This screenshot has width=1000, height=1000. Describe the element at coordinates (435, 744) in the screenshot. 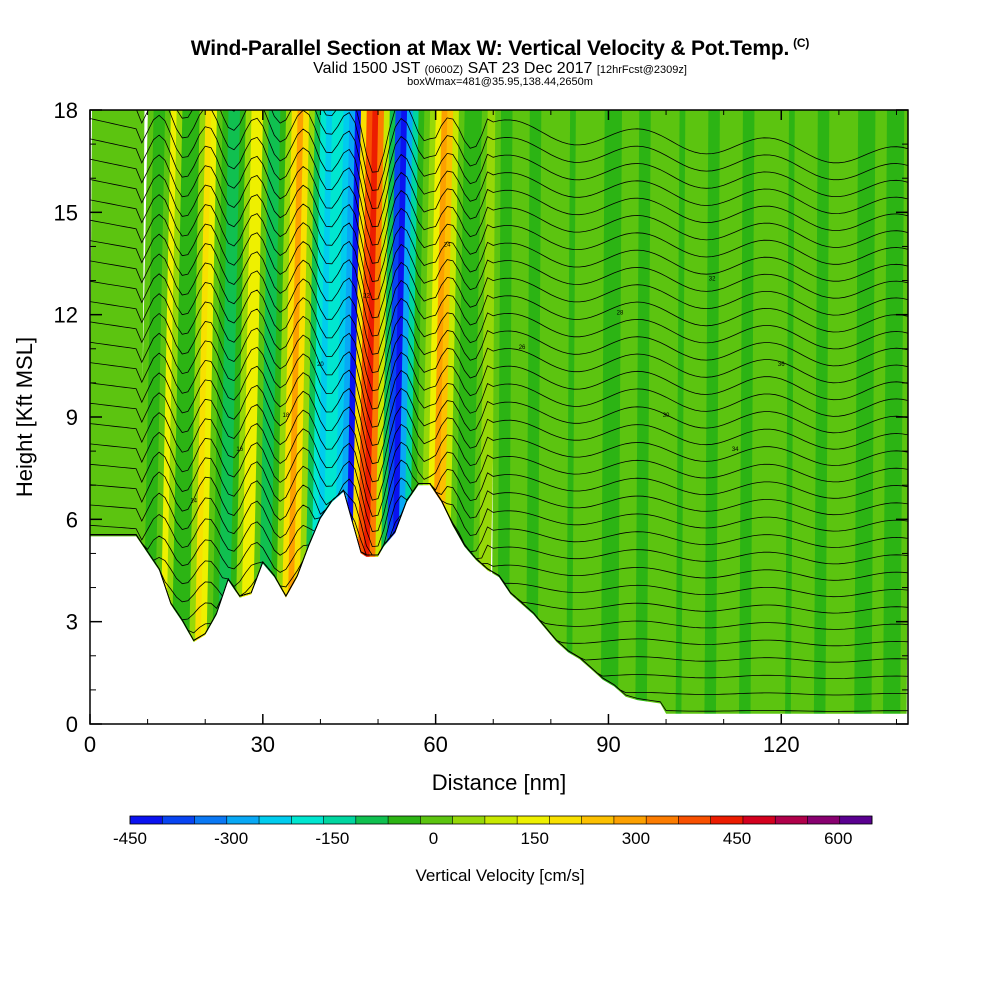

I see `x-tick-label: 60` at that location.